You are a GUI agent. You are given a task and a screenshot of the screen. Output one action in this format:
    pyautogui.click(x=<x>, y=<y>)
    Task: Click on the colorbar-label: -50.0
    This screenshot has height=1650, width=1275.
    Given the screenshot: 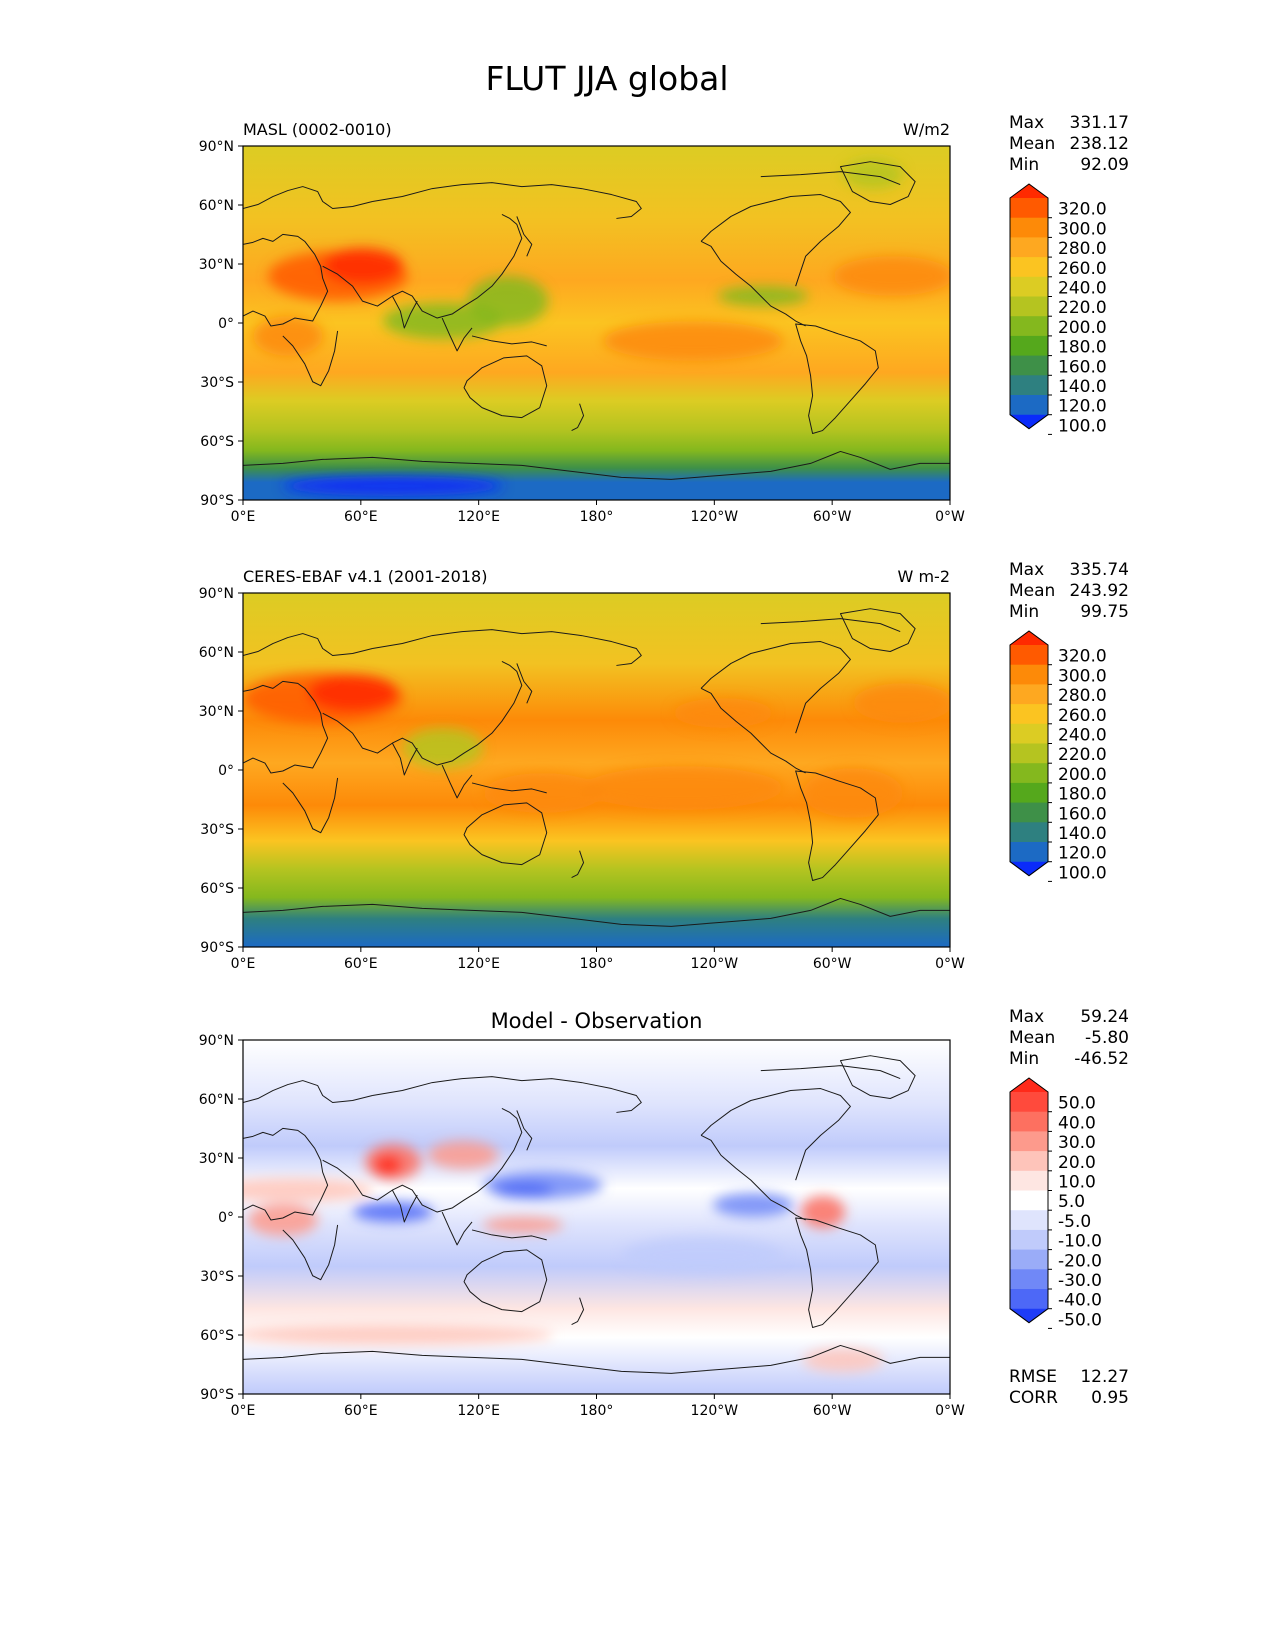 What is the action you would take?
    pyautogui.click(x=1080, y=1320)
    